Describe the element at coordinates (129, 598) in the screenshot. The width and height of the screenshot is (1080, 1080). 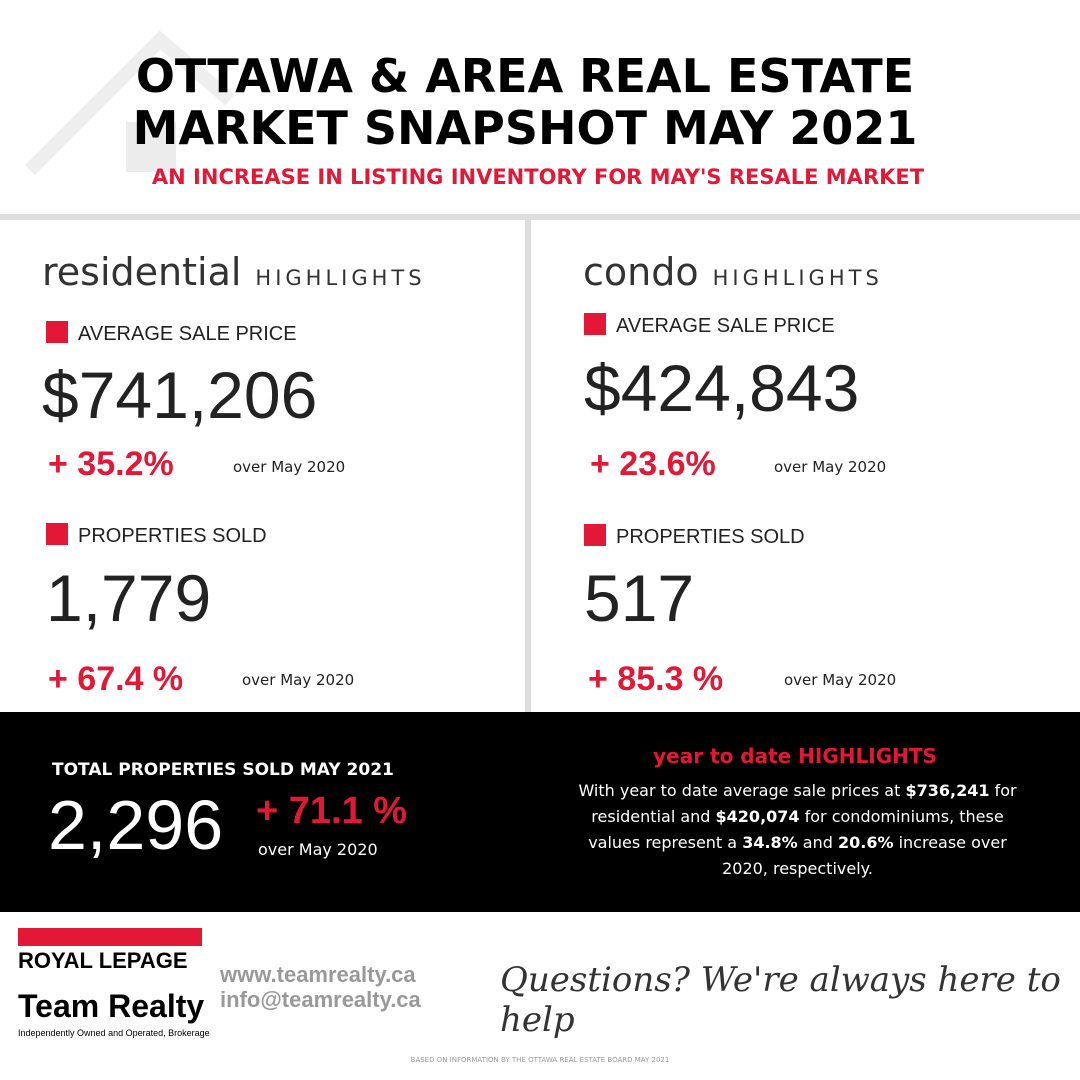
I see `metric-value: 1,779` at that location.